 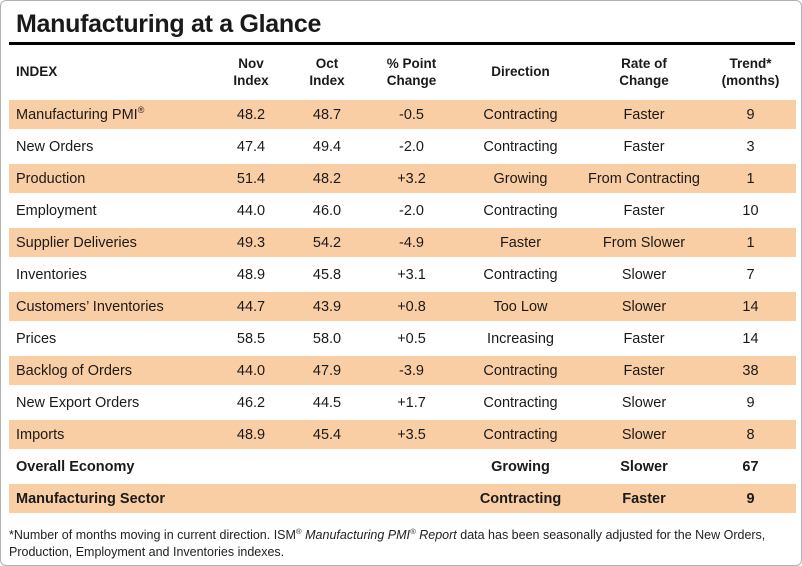 What do you see at coordinates (750, 434) in the screenshot?
I see `cell-trend: 8` at bounding box center [750, 434].